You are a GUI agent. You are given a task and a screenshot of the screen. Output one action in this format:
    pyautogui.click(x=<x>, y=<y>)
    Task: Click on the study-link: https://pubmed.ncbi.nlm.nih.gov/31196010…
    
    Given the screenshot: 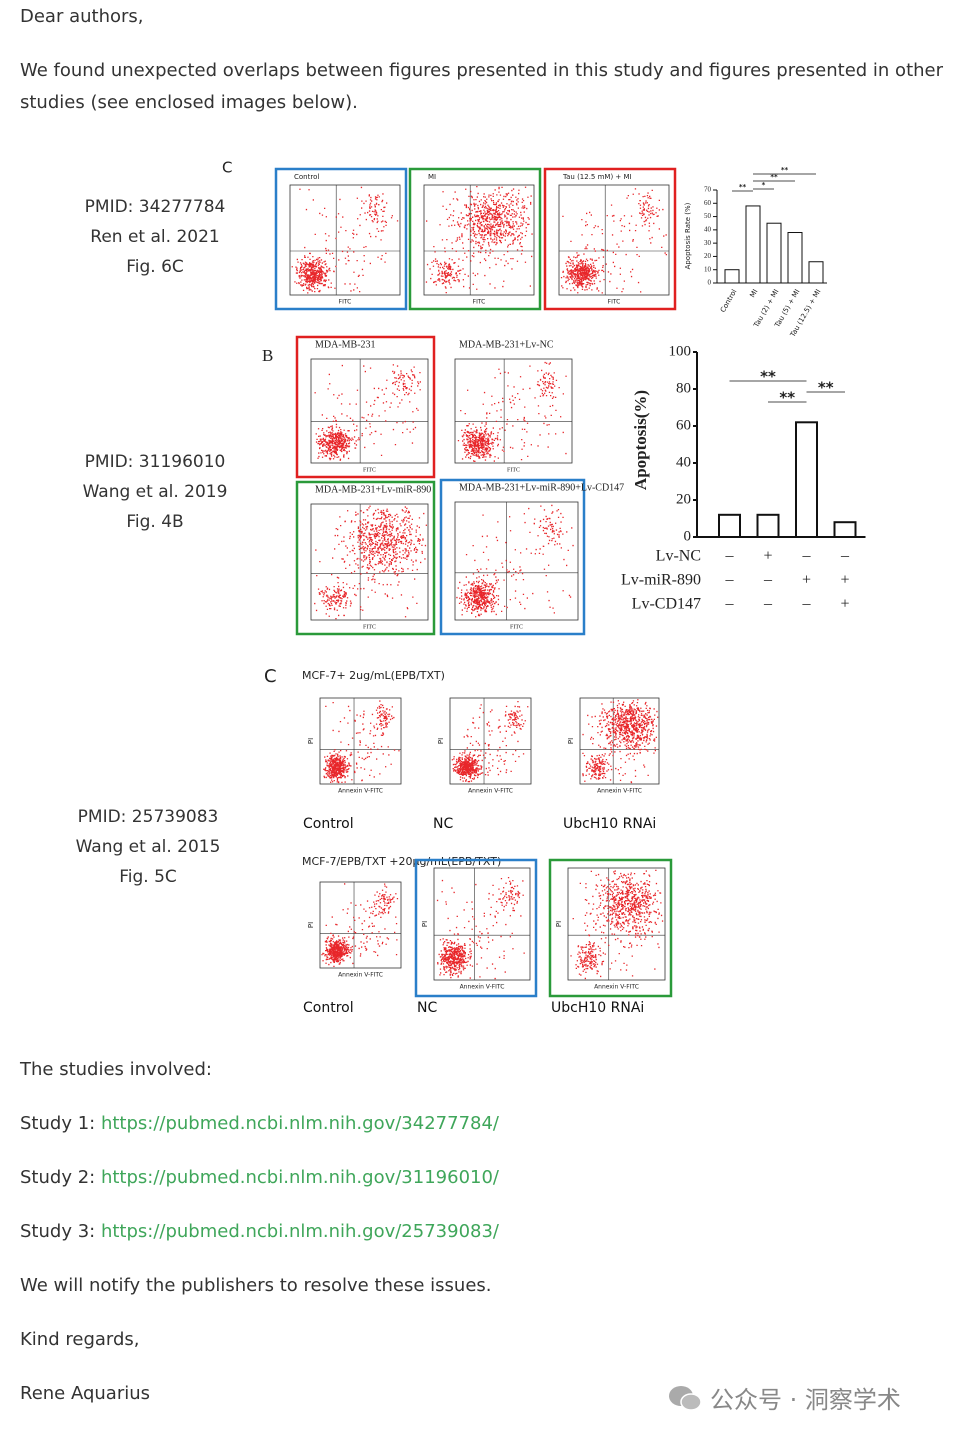 What is the action you would take?
    pyautogui.click(x=299, y=1177)
    